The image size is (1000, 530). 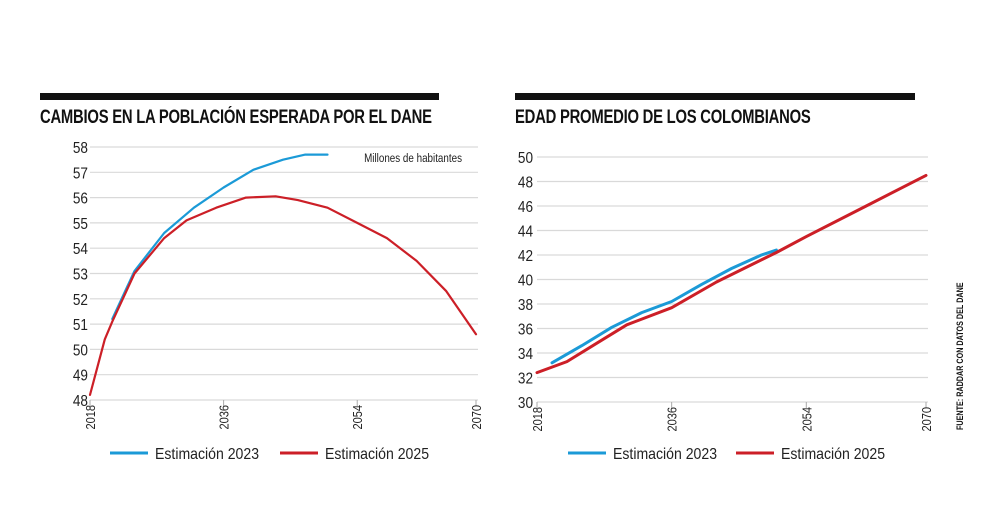 What do you see at coordinates (80, 376) in the screenshot?
I see `y-tick-label: 49` at bounding box center [80, 376].